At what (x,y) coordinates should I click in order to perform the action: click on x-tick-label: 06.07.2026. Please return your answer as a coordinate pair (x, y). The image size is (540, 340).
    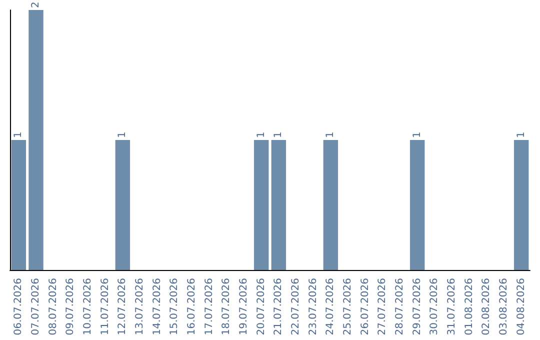
    Looking at the image, I should click on (18, 307).